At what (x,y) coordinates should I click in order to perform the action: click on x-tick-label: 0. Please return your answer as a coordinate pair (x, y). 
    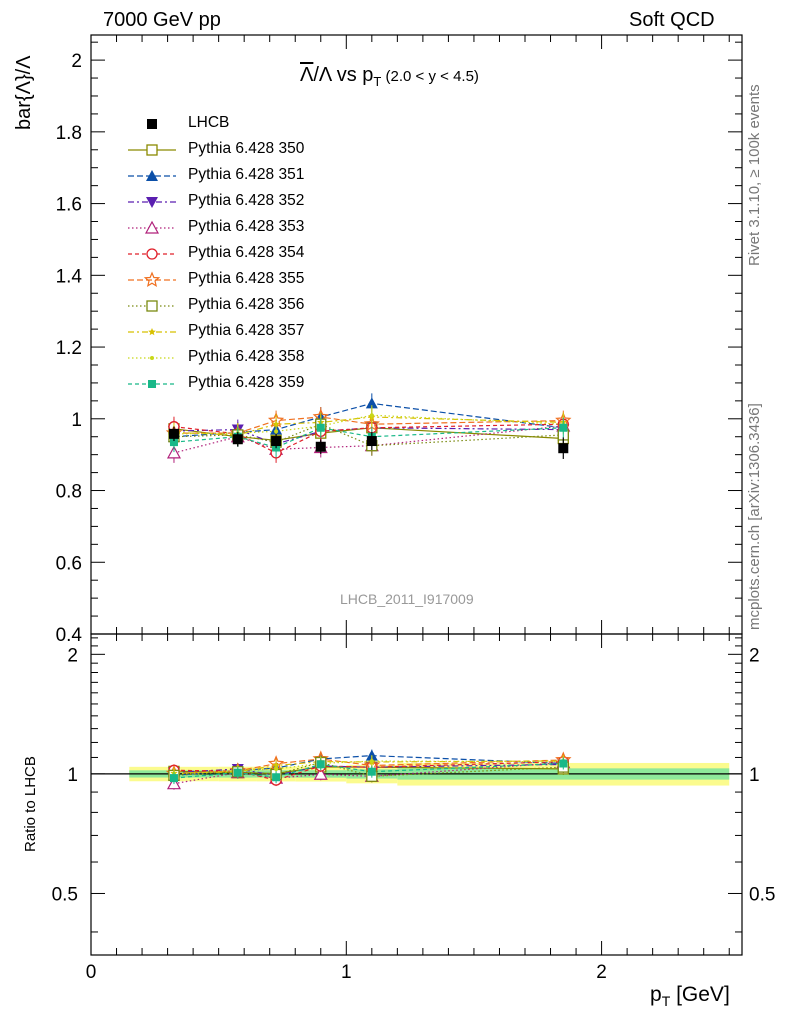
    Looking at the image, I should click on (91, 972).